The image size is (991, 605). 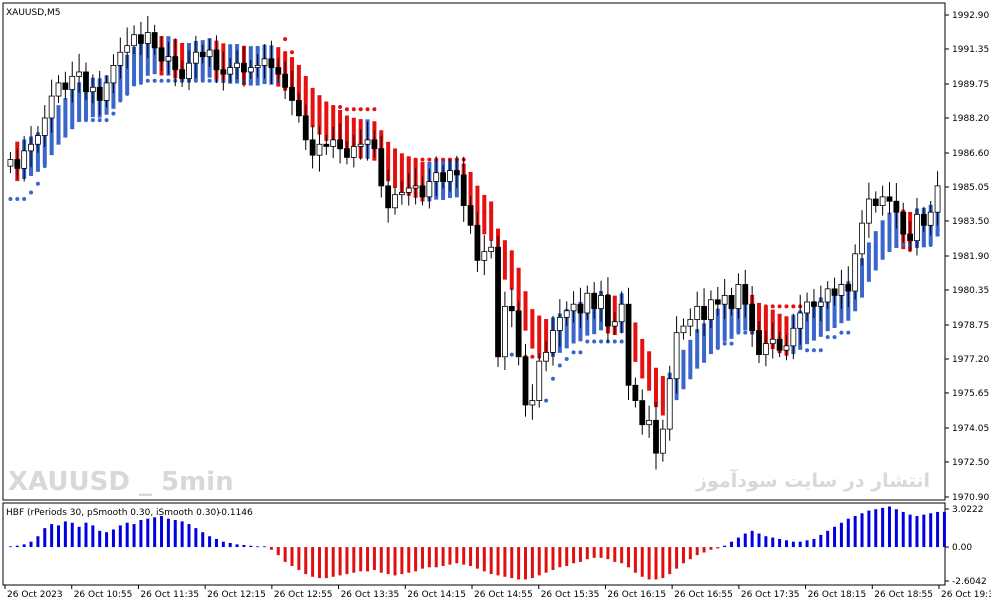 What do you see at coordinates (303, 595) in the screenshot?
I see `time-tick-label: 26 Oct 12:55` at bounding box center [303, 595].